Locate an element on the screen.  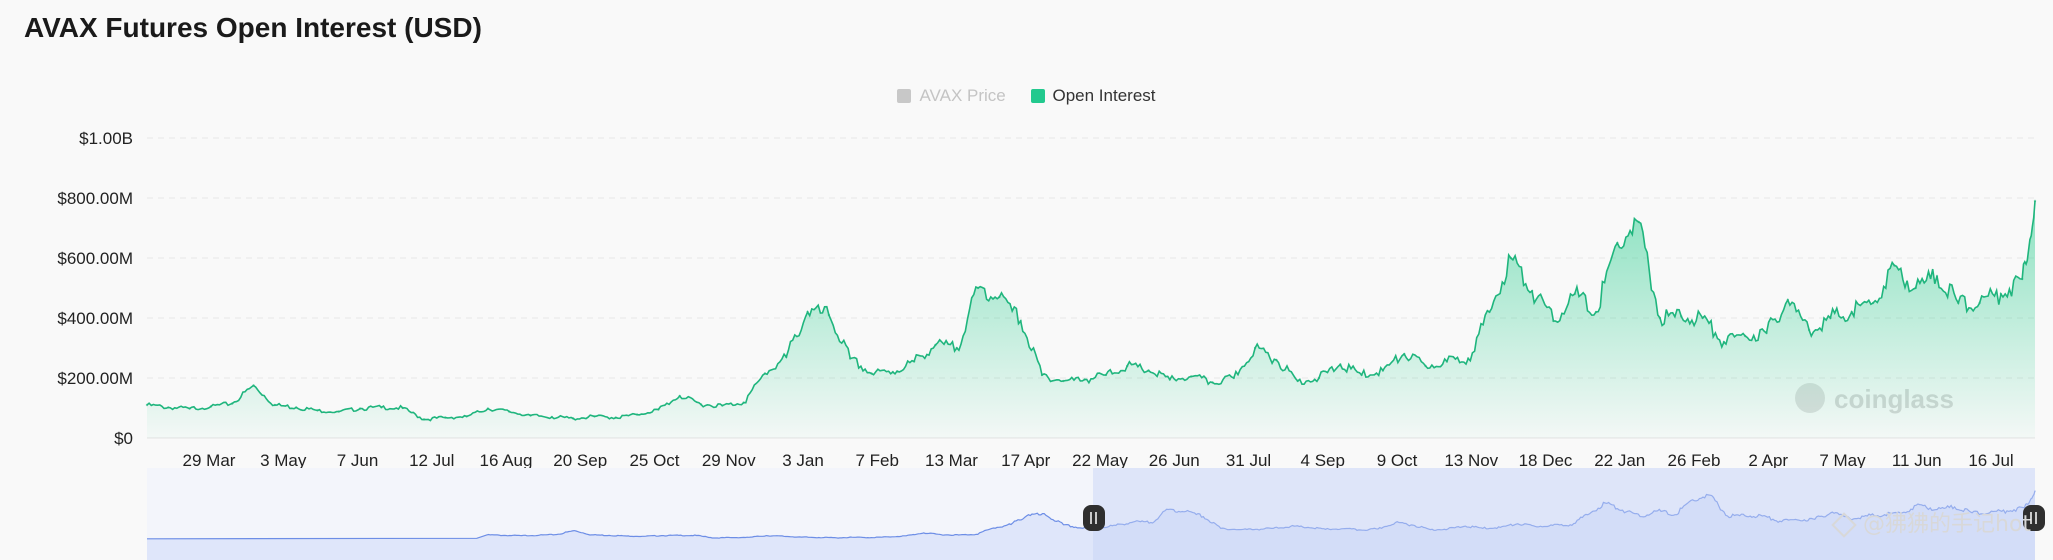
y-tick-label: $800.00M is located at coordinates (95, 198).